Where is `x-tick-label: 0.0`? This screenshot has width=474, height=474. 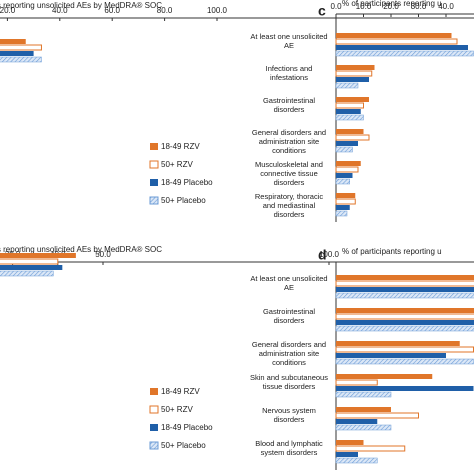
x-tick-label: 0.0 is located at coordinates (336, 6).